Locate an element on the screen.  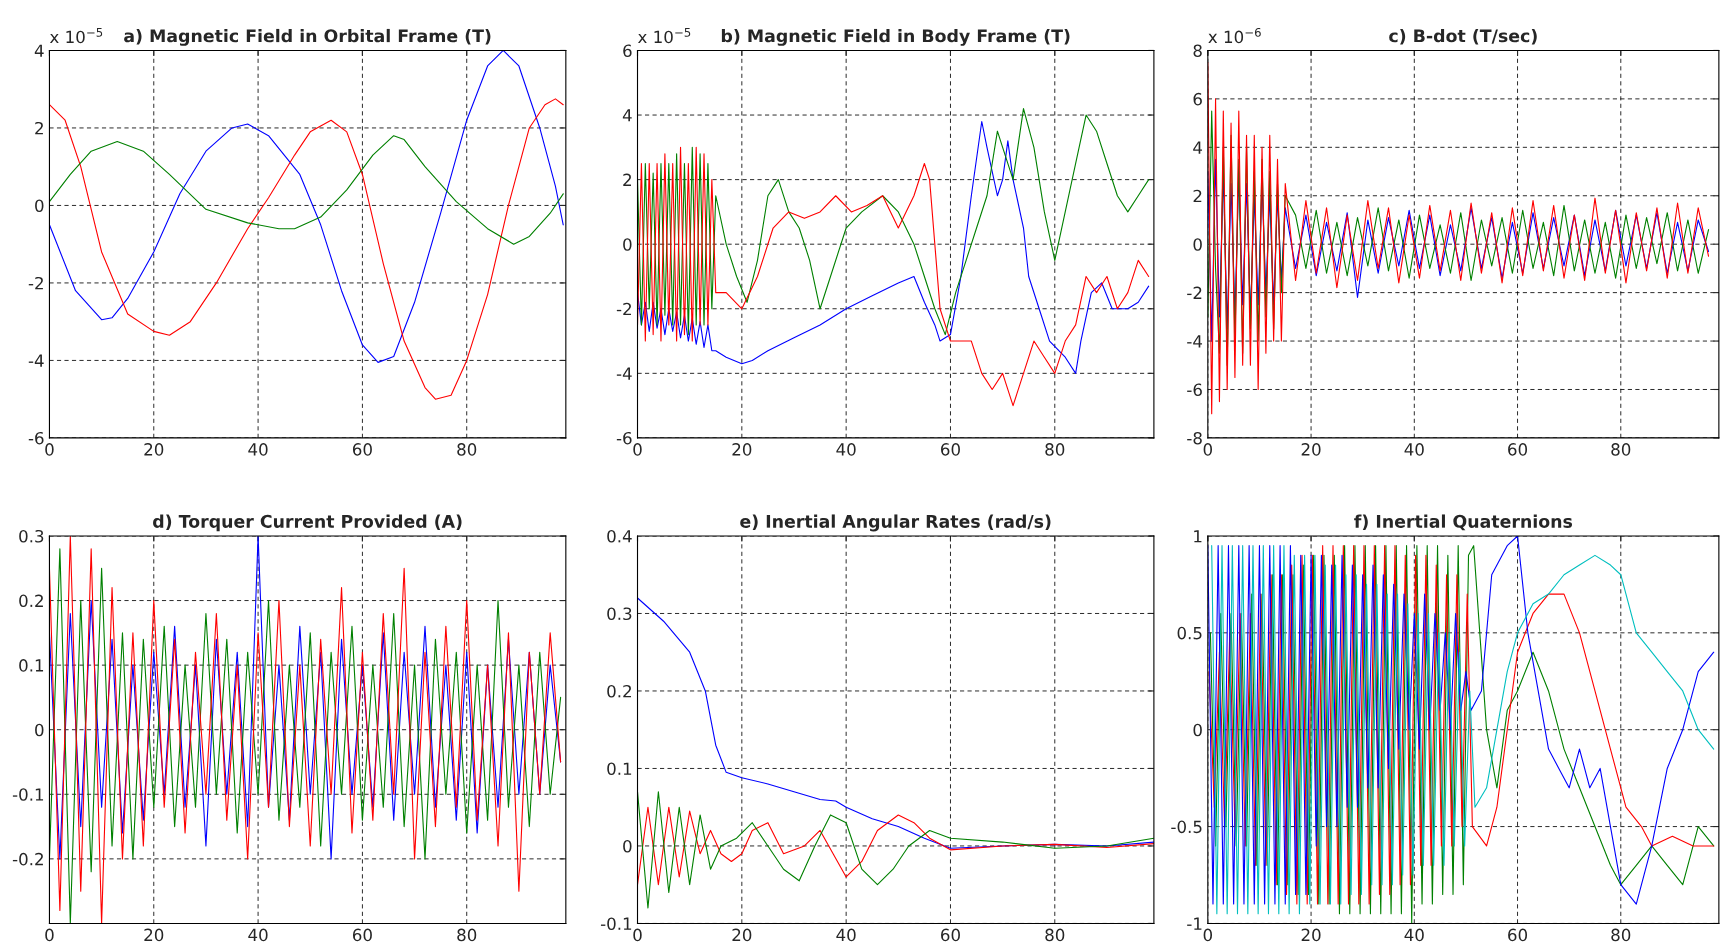
y-tick-label: -0.2 is located at coordinates (27, 859).